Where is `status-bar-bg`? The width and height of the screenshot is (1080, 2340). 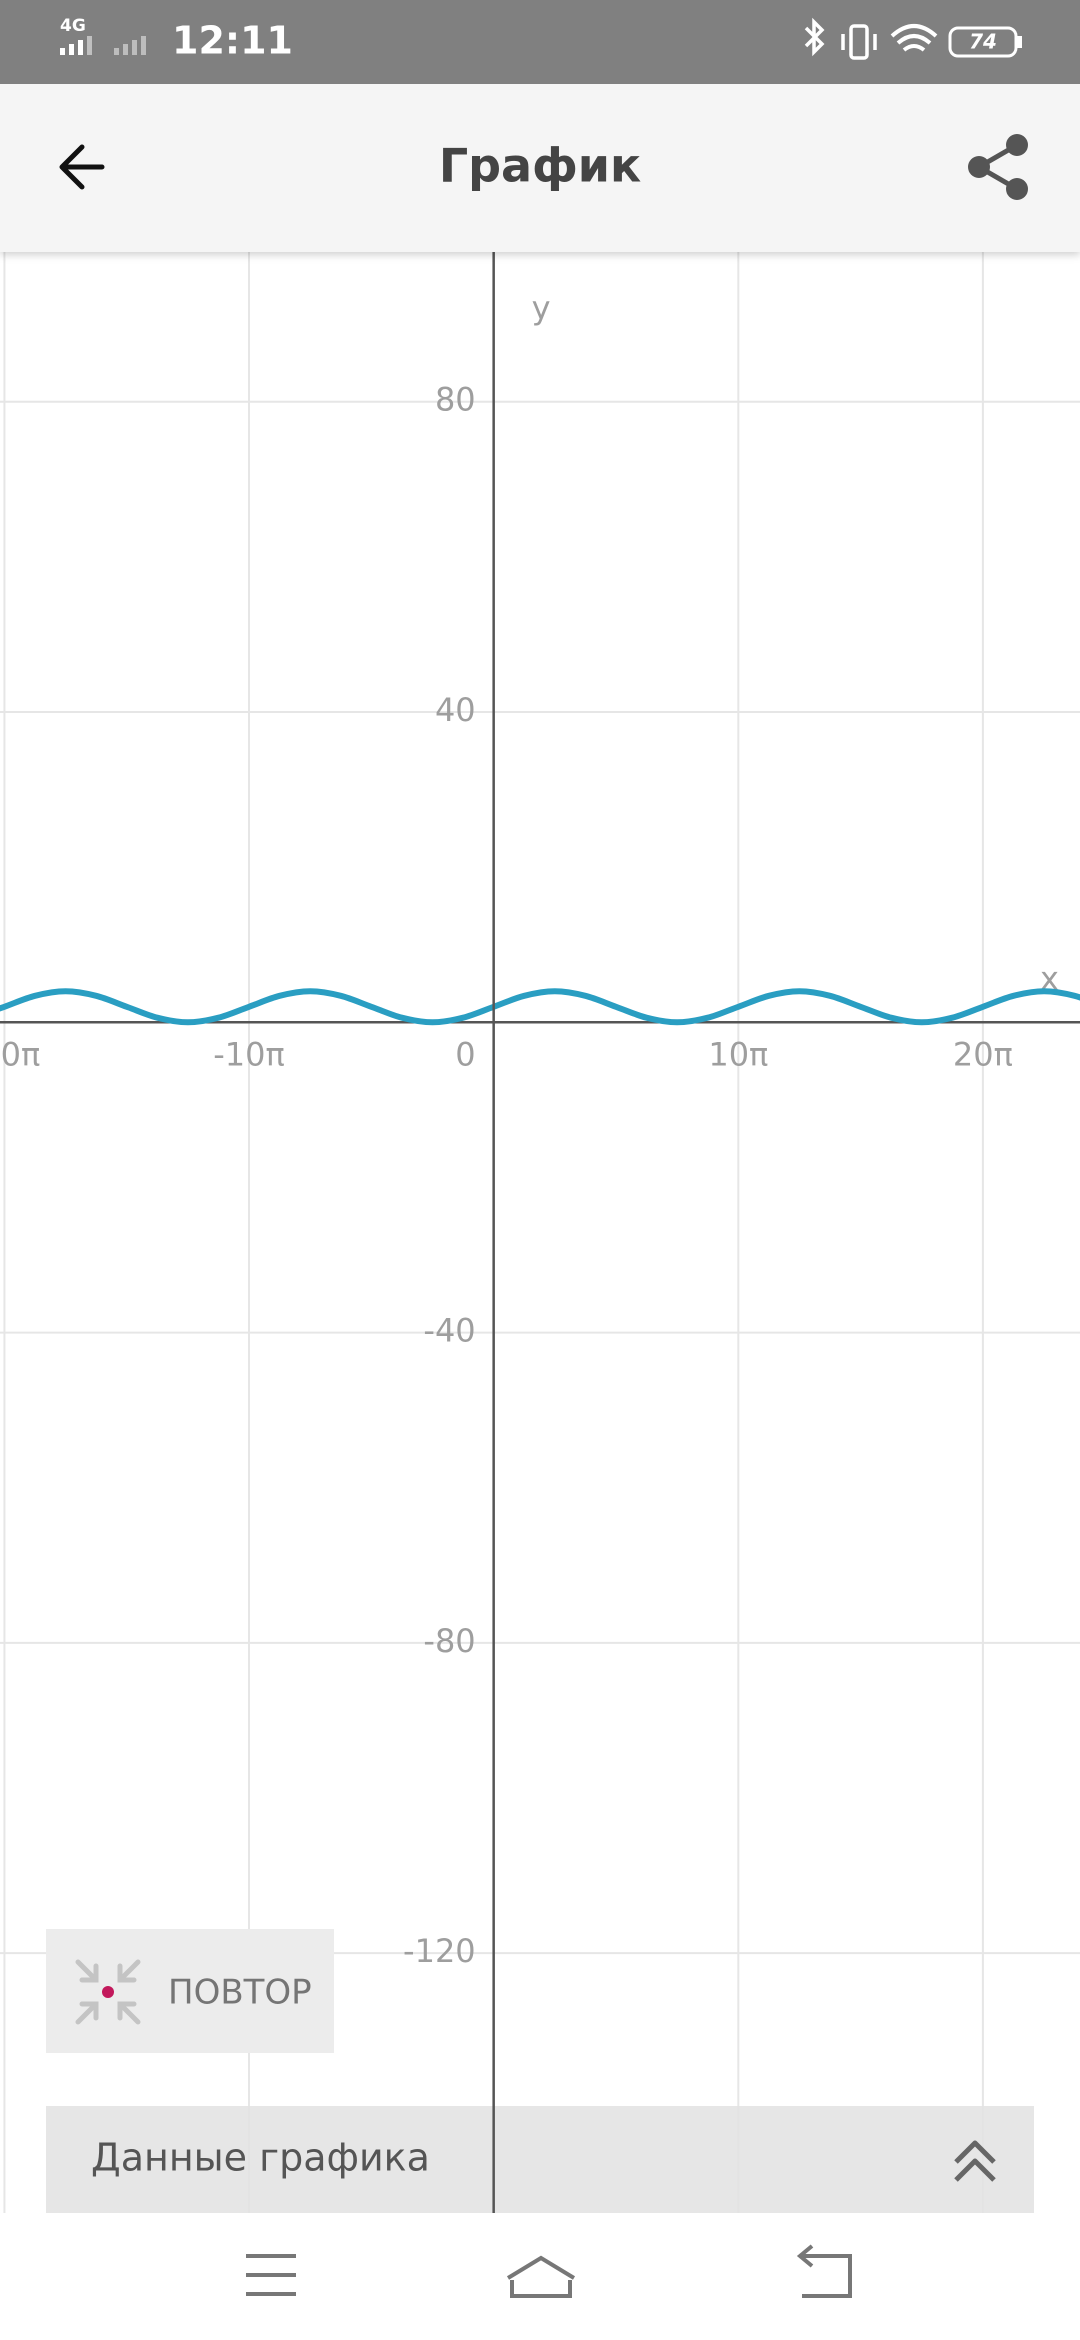 status-bar-bg is located at coordinates (540, 42).